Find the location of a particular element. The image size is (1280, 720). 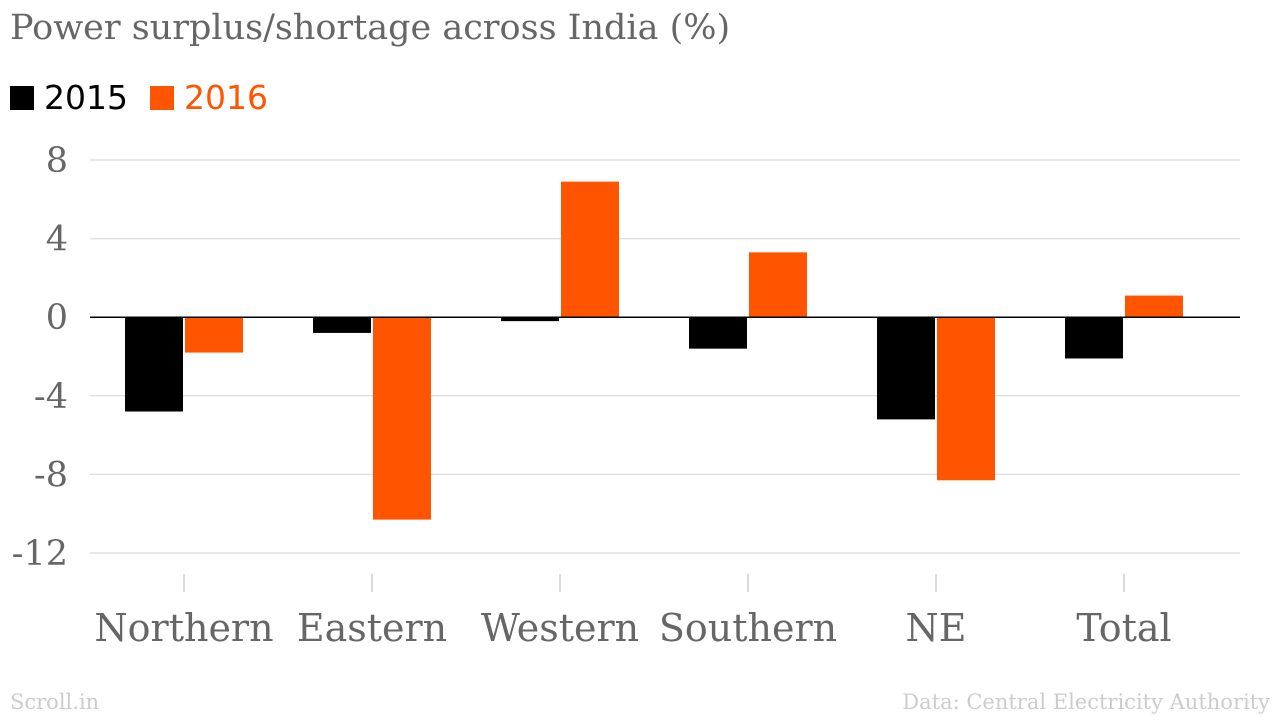

bar-2015-western is located at coordinates (530, 319).